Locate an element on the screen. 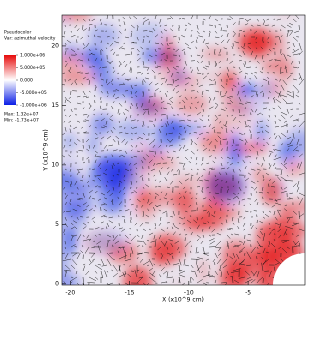 The height and width of the screenshot is (339, 327). y-tick-label: 5 is located at coordinates (57, 224).